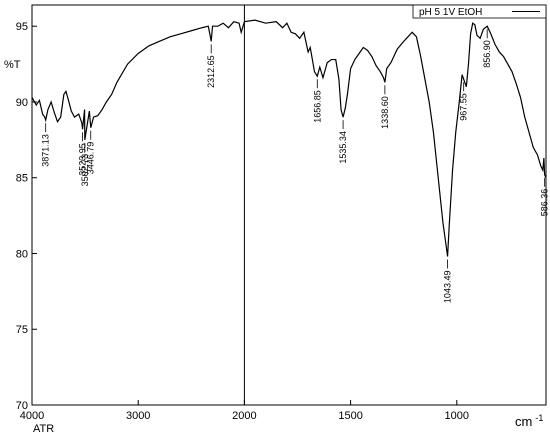  Describe the element at coordinates (22, 254) in the screenshot. I see `y-tick-label: 80` at that location.